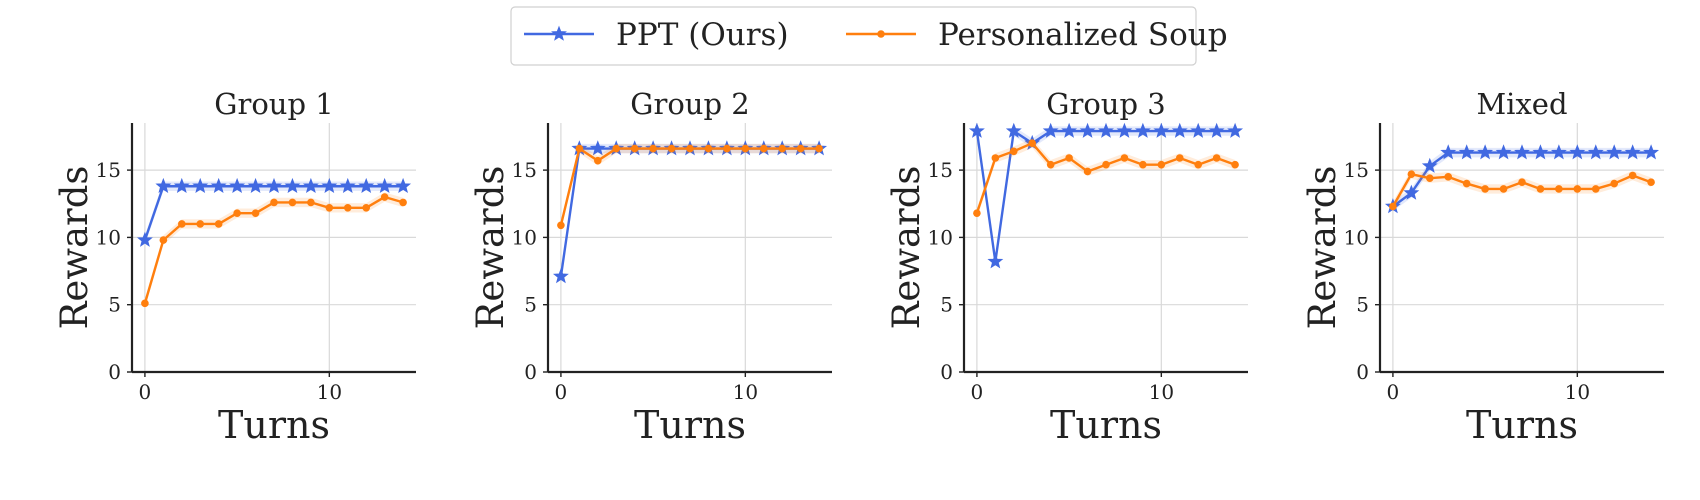  I want to click on chart-title: Group 3, so click(1105, 104).